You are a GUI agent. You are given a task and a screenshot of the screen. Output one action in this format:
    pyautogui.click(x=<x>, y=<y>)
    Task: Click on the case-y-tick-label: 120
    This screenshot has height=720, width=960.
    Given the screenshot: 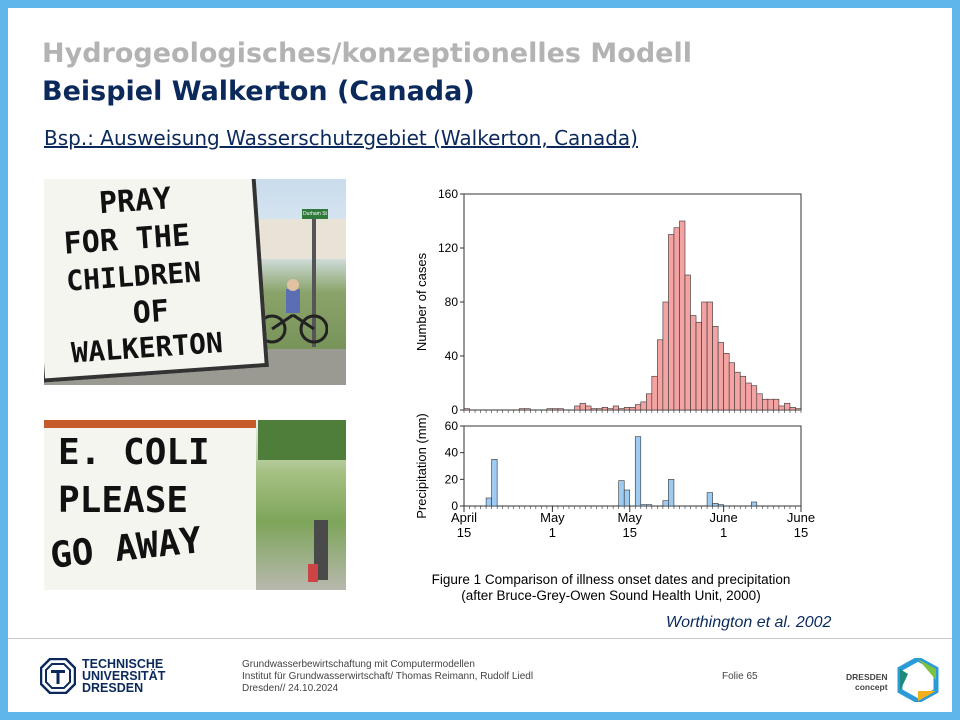 What is the action you would take?
    pyautogui.click(x=448, y=248)
    